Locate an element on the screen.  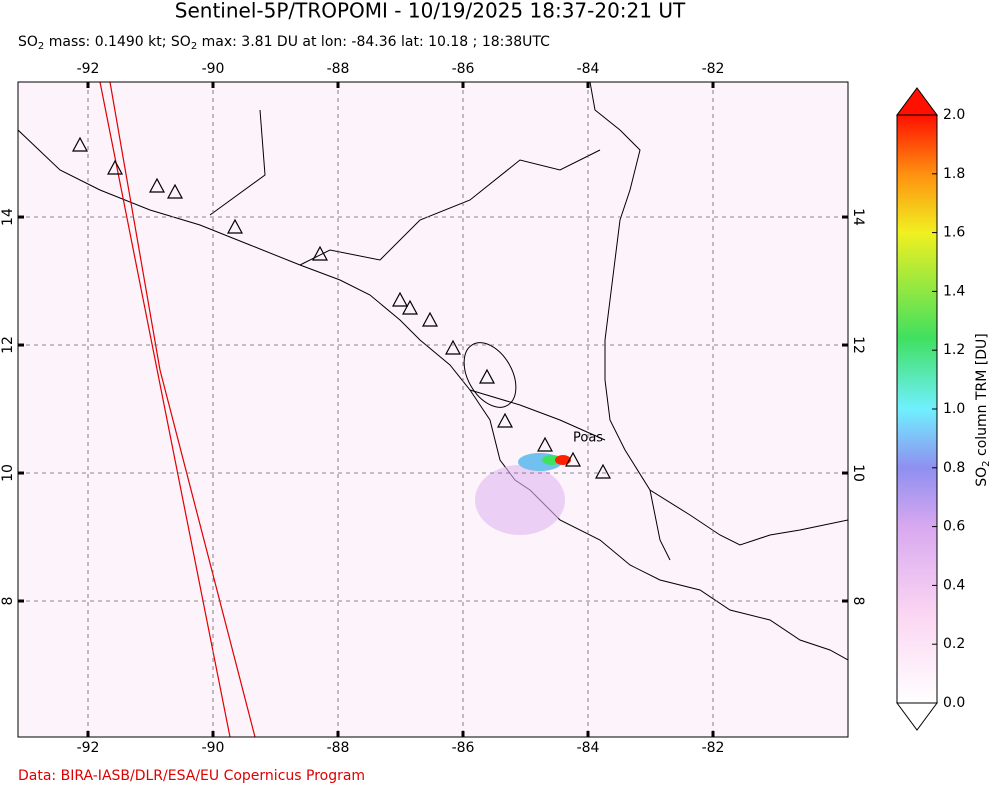
colorbar-label-part: SO is located at coordinates (982, 477).